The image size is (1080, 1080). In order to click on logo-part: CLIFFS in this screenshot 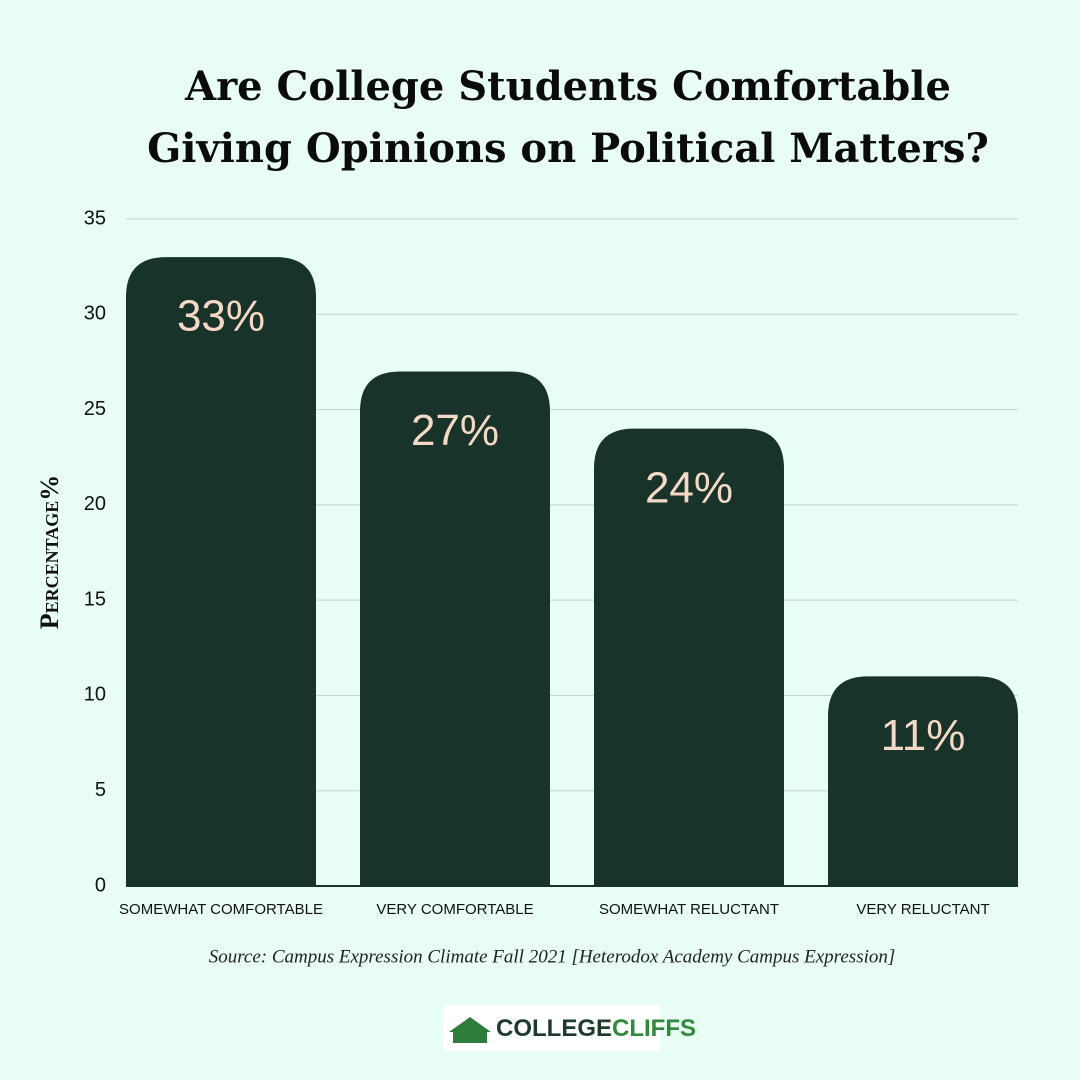, I will do `click(654, 1028)`.